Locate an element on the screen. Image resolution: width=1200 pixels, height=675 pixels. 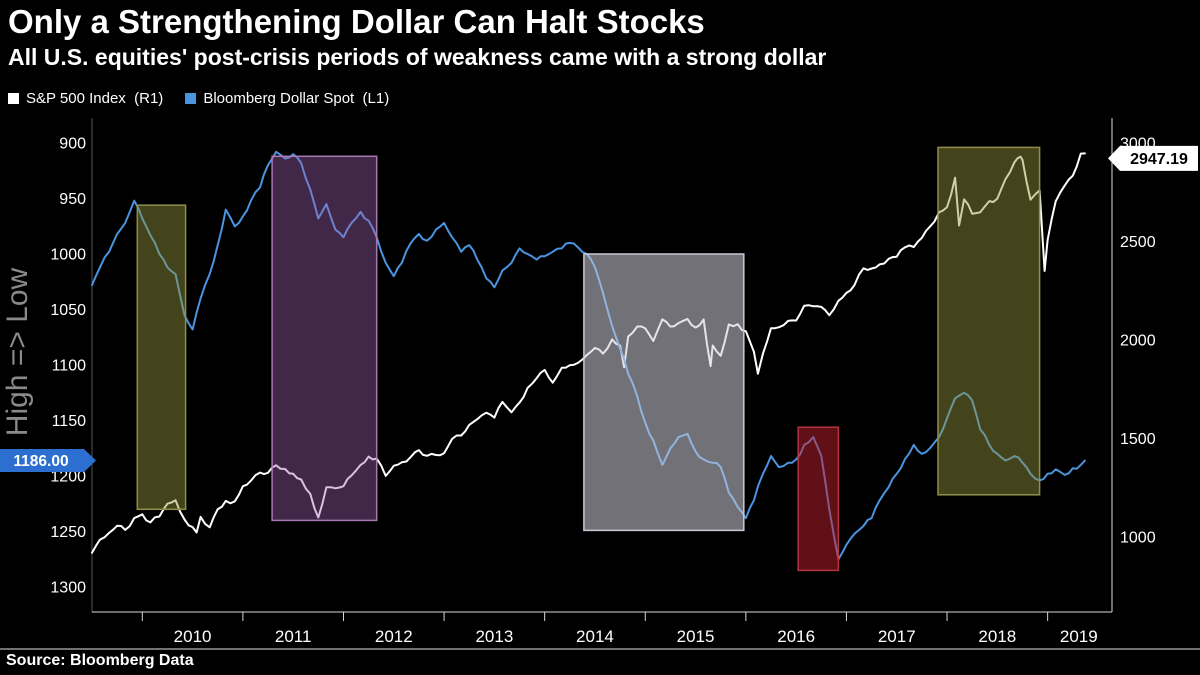
left-axis-tick-label: 1050 is located at coordinates (68, 310).